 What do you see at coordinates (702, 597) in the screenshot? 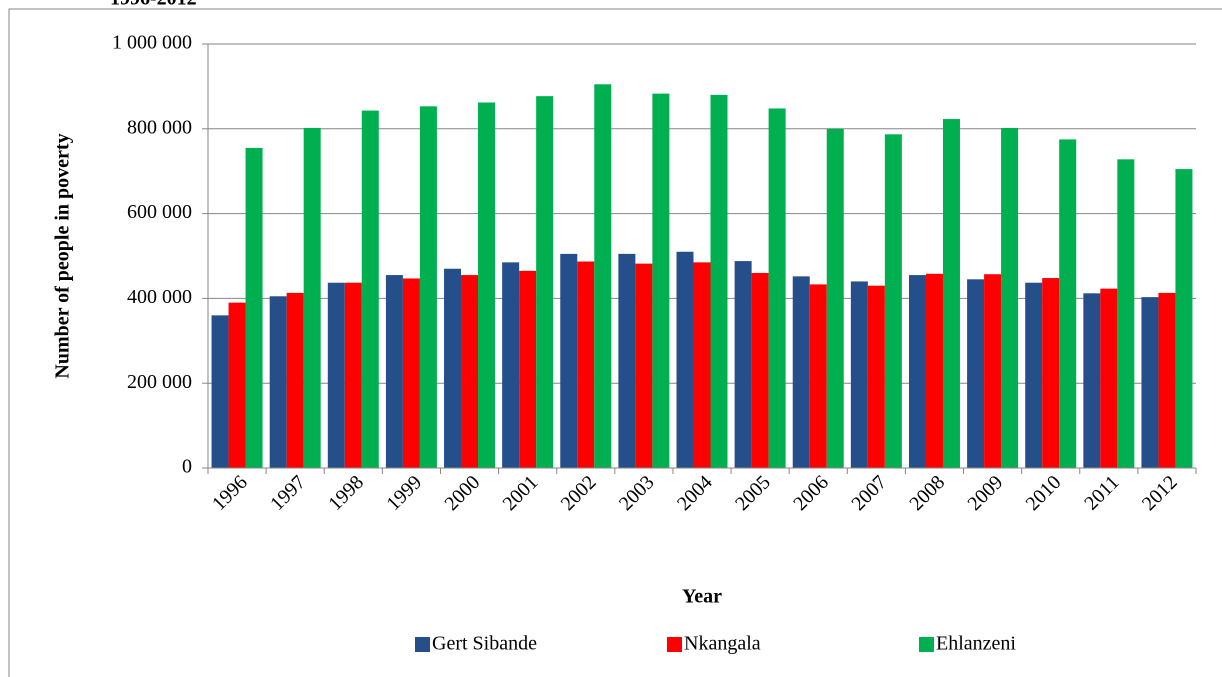
I see `x-axis-title: Year` at bounding box center [702, 597].